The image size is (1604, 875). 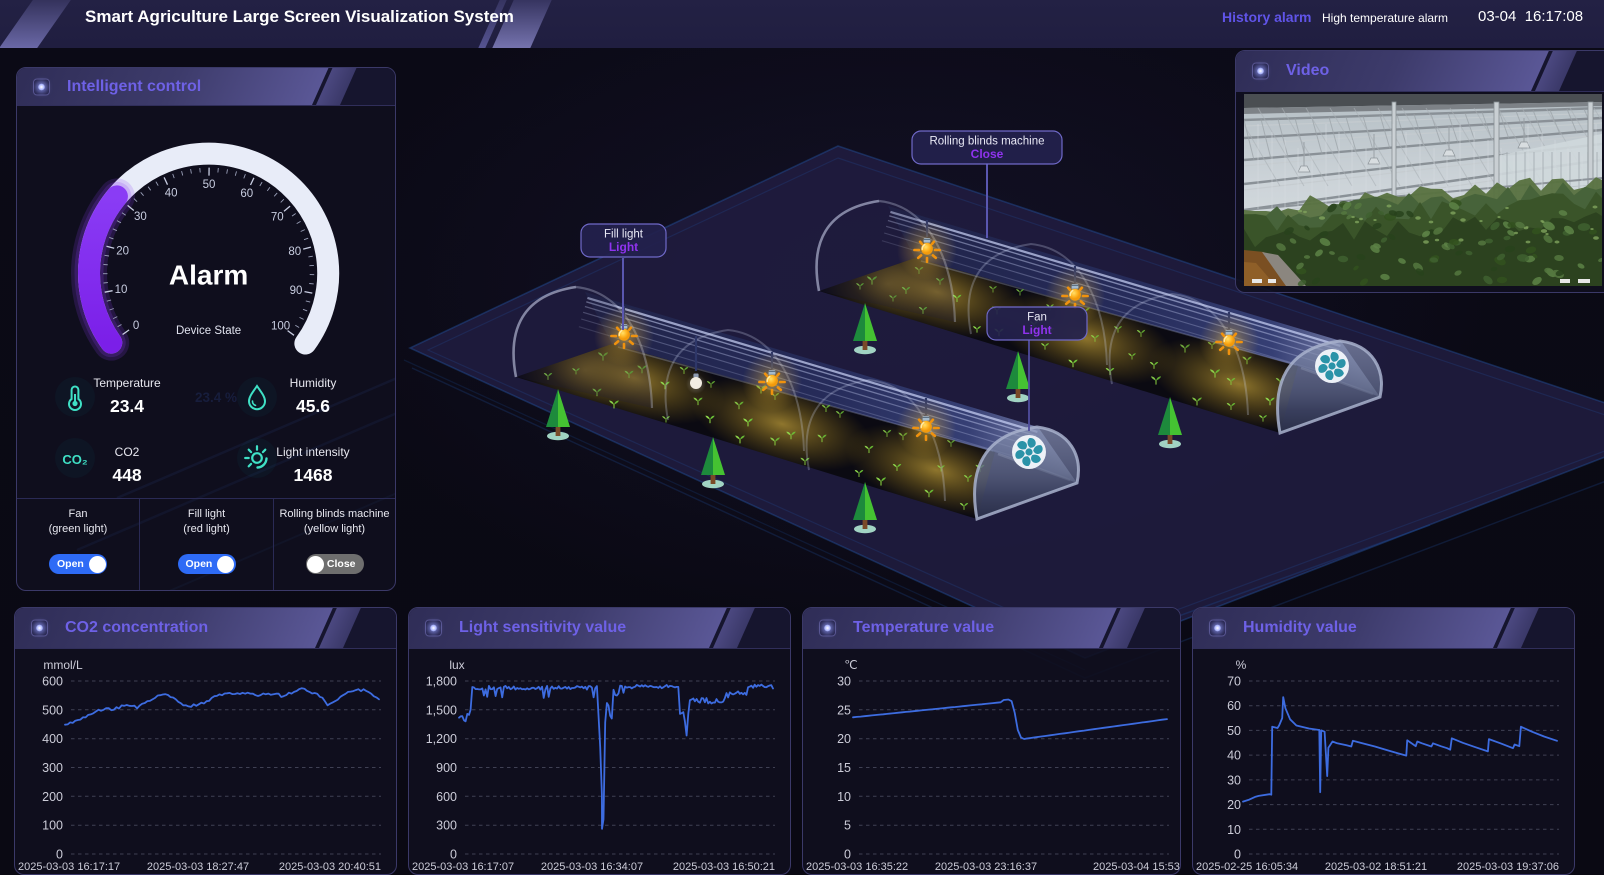 I want to click on svg-text: Close, so click(x=987, y=154).